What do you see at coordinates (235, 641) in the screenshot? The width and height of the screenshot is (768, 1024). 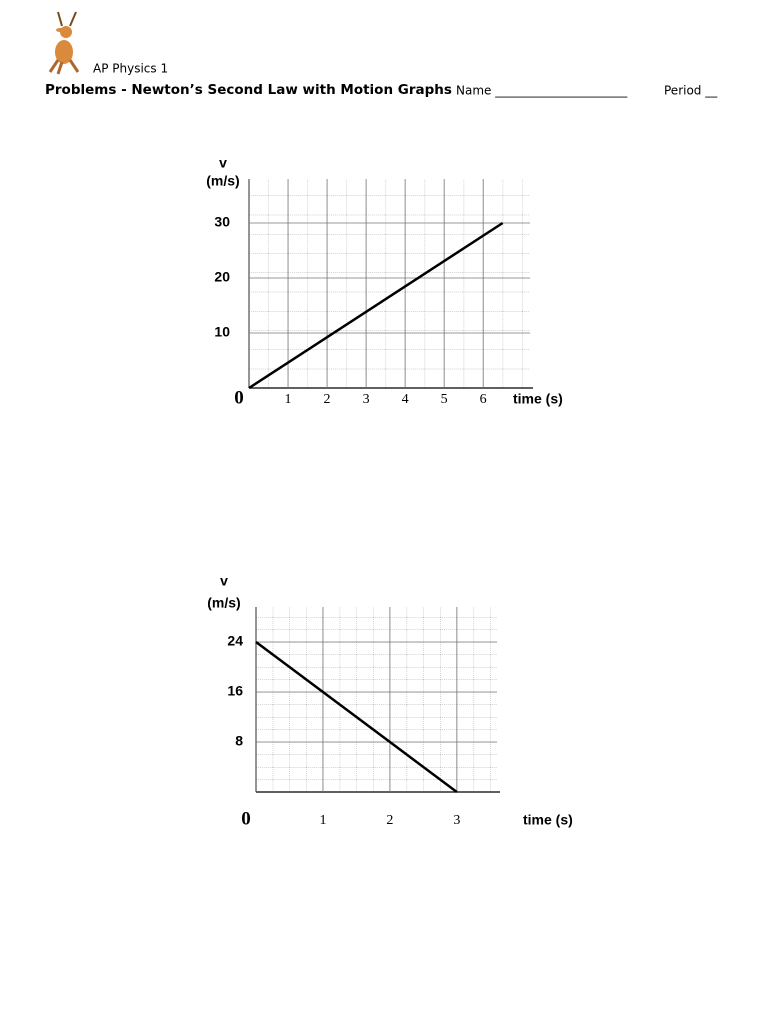 I see `y-tick-label: 24` at bounding box center [235, 641].